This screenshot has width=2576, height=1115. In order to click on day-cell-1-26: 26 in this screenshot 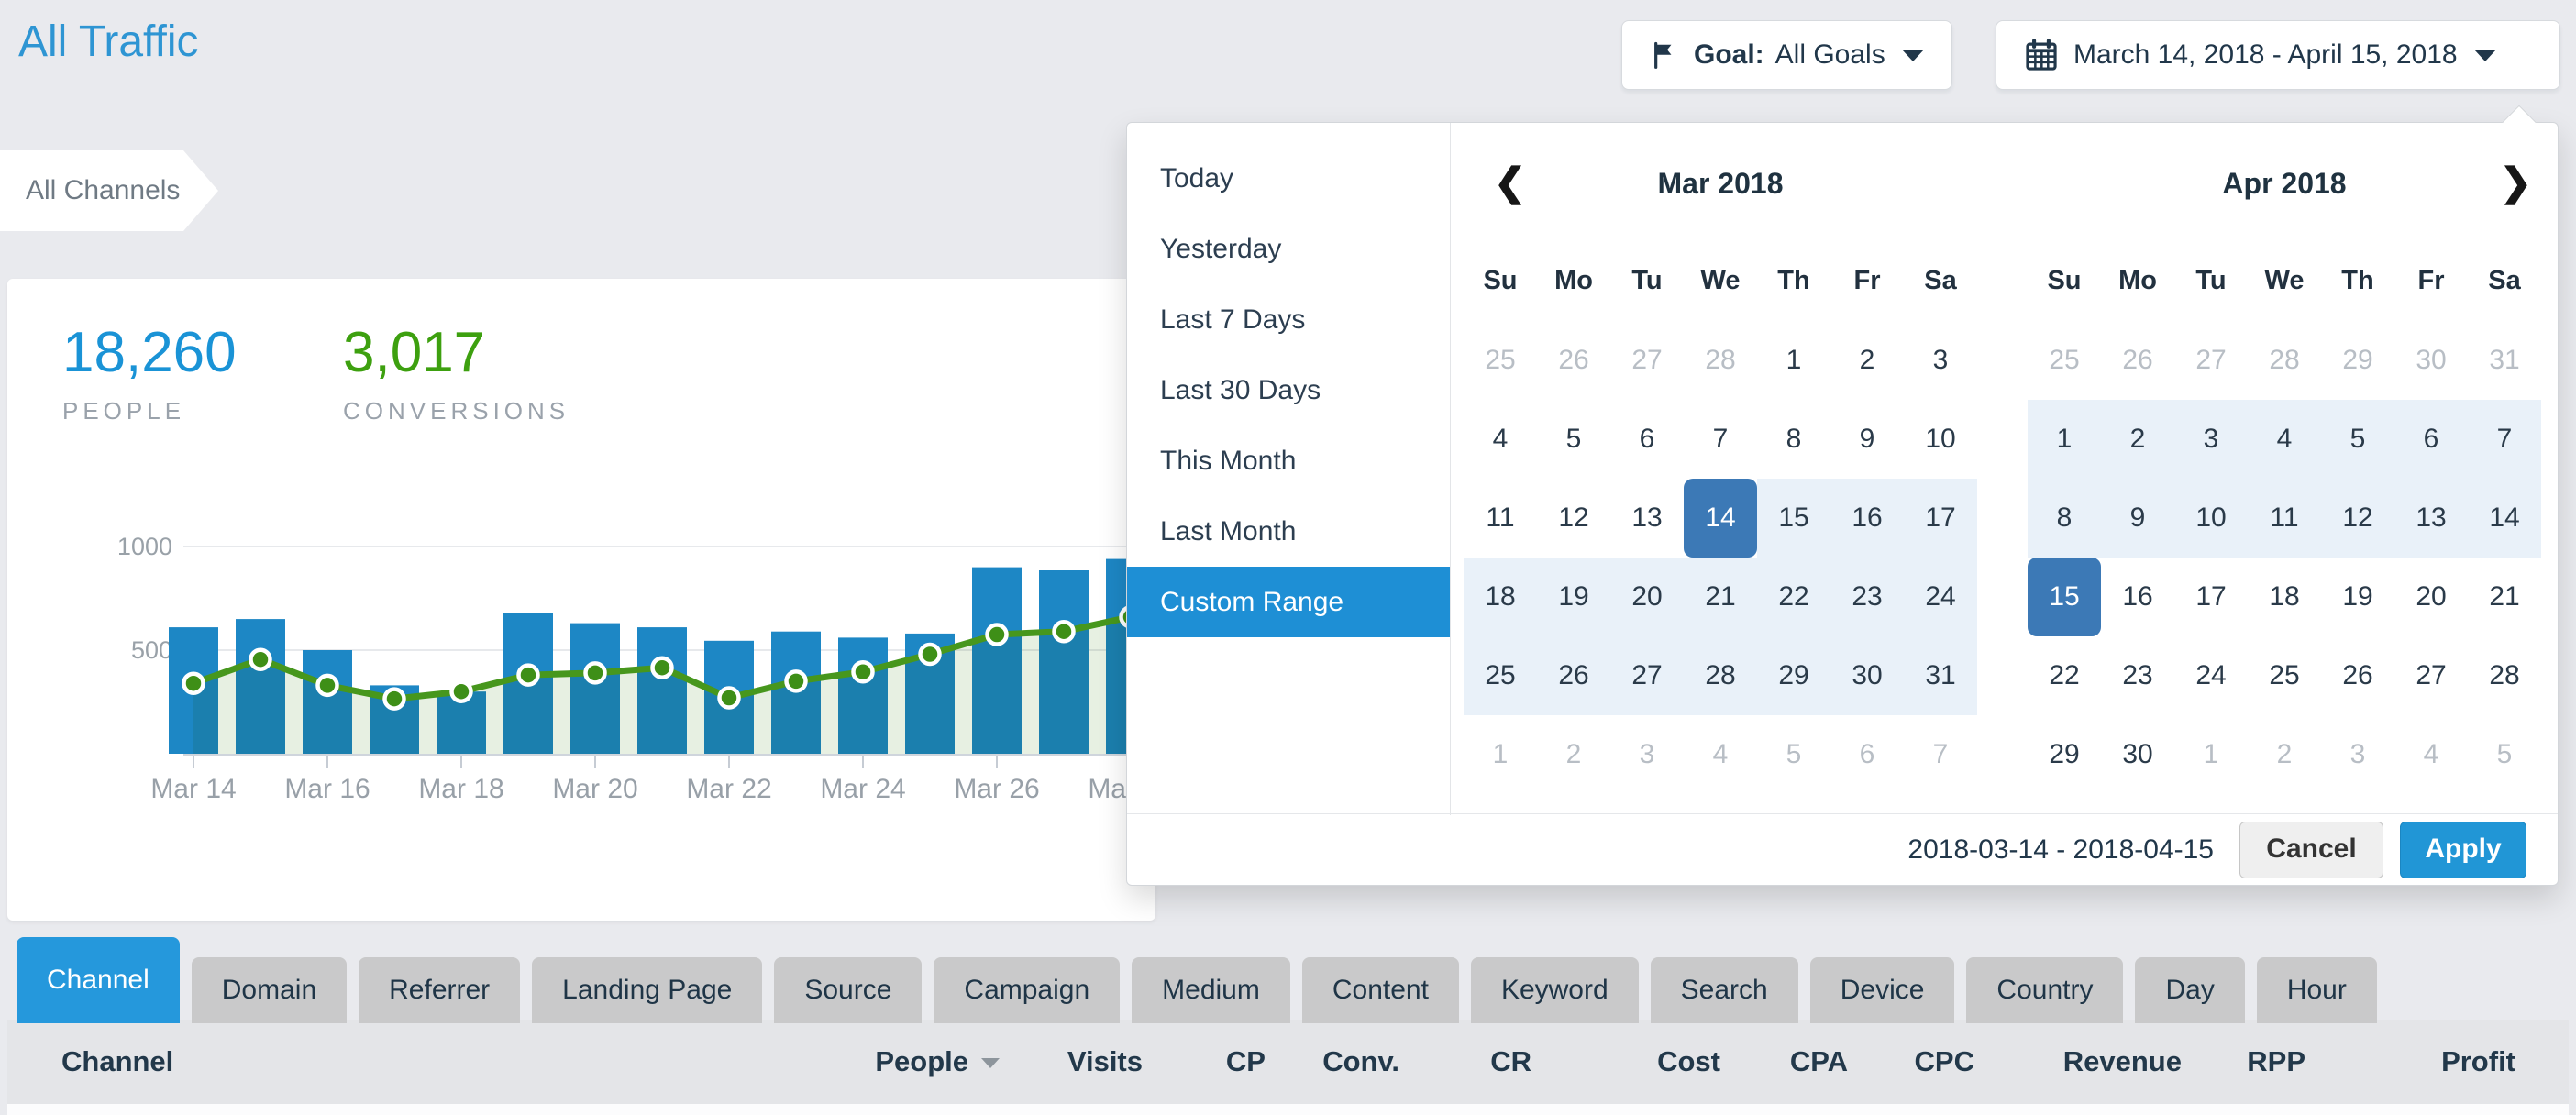, I will do `click(2357, 675)`.